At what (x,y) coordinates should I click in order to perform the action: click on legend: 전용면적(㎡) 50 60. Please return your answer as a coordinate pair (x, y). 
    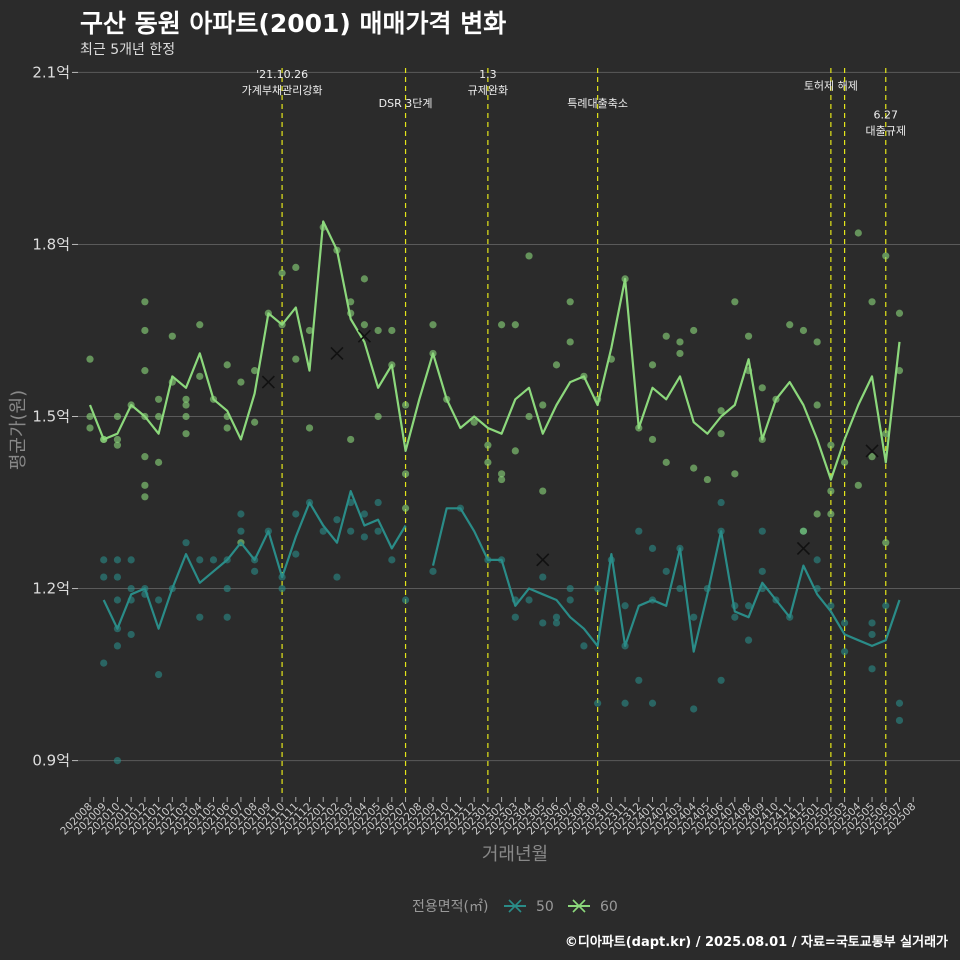
    Looking at the image, I should click on (515, 907).